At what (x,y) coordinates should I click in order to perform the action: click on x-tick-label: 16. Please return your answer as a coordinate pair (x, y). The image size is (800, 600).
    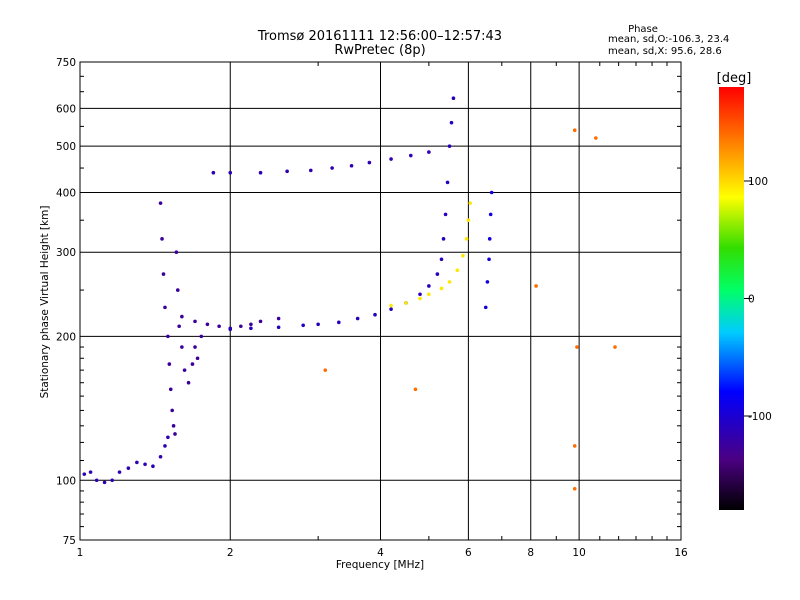
    Looking at the image, I should click on (681, 553).